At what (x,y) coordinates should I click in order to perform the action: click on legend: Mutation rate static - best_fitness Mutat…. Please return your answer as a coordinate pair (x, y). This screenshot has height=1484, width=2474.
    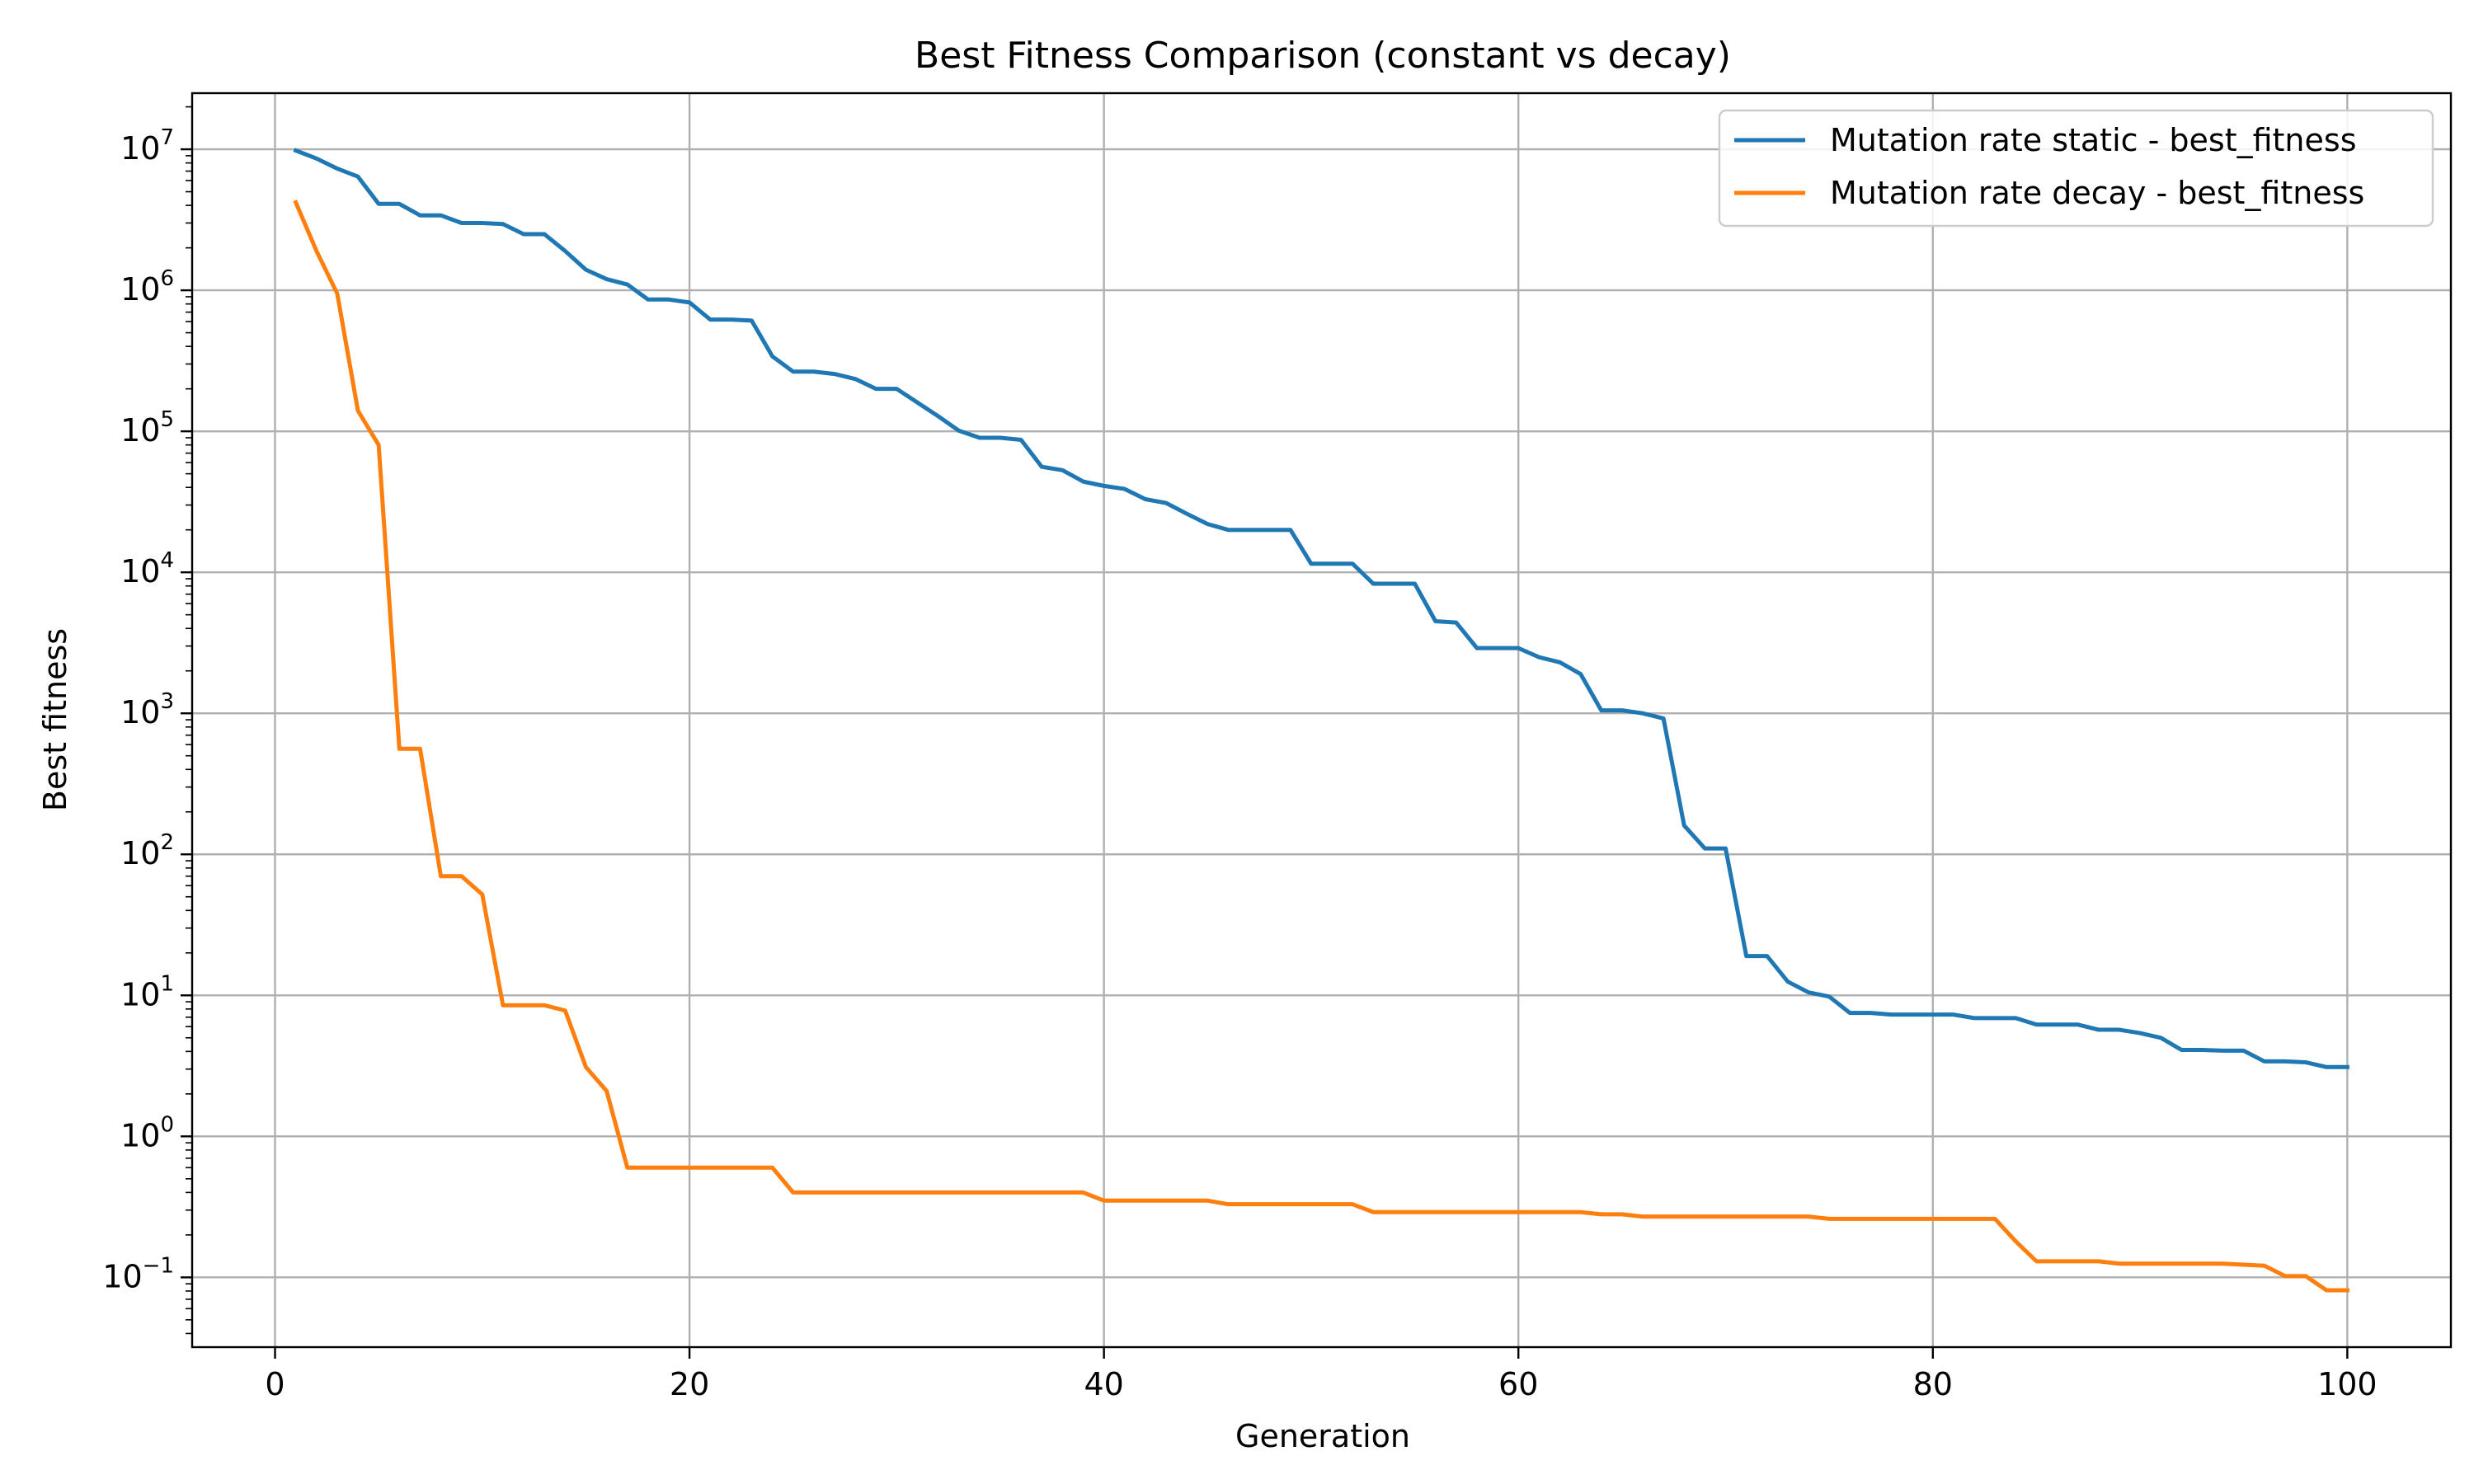
    Looking at the image, I should click on (2076, 168).